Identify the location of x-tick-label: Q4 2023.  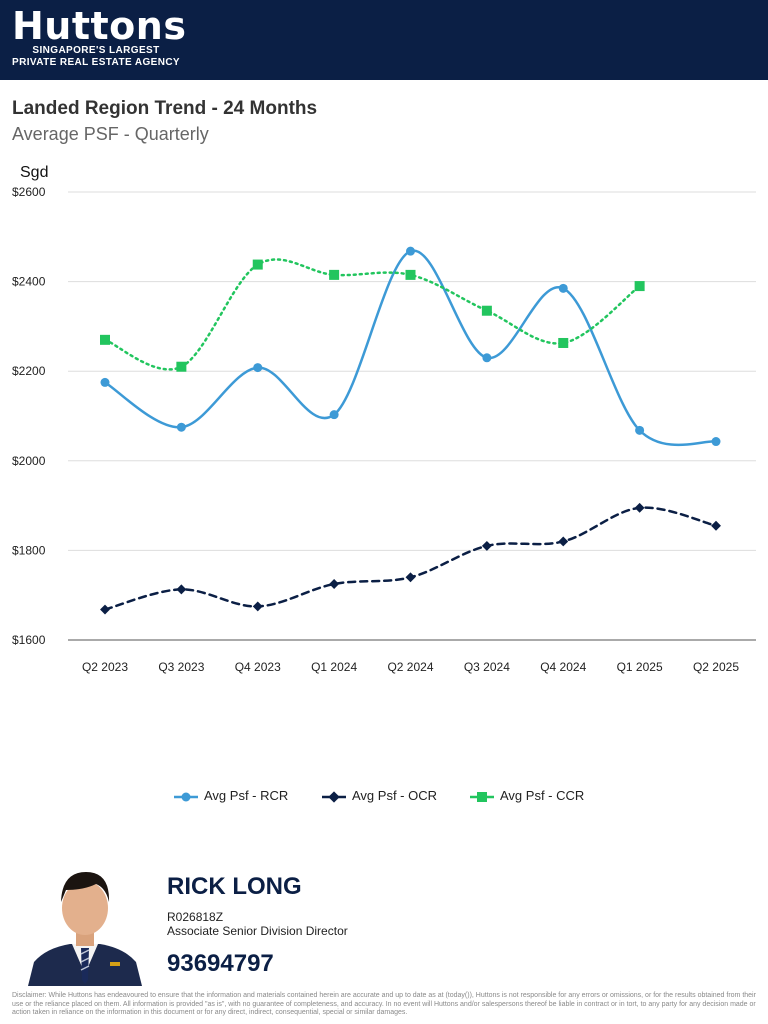
(258, 667).